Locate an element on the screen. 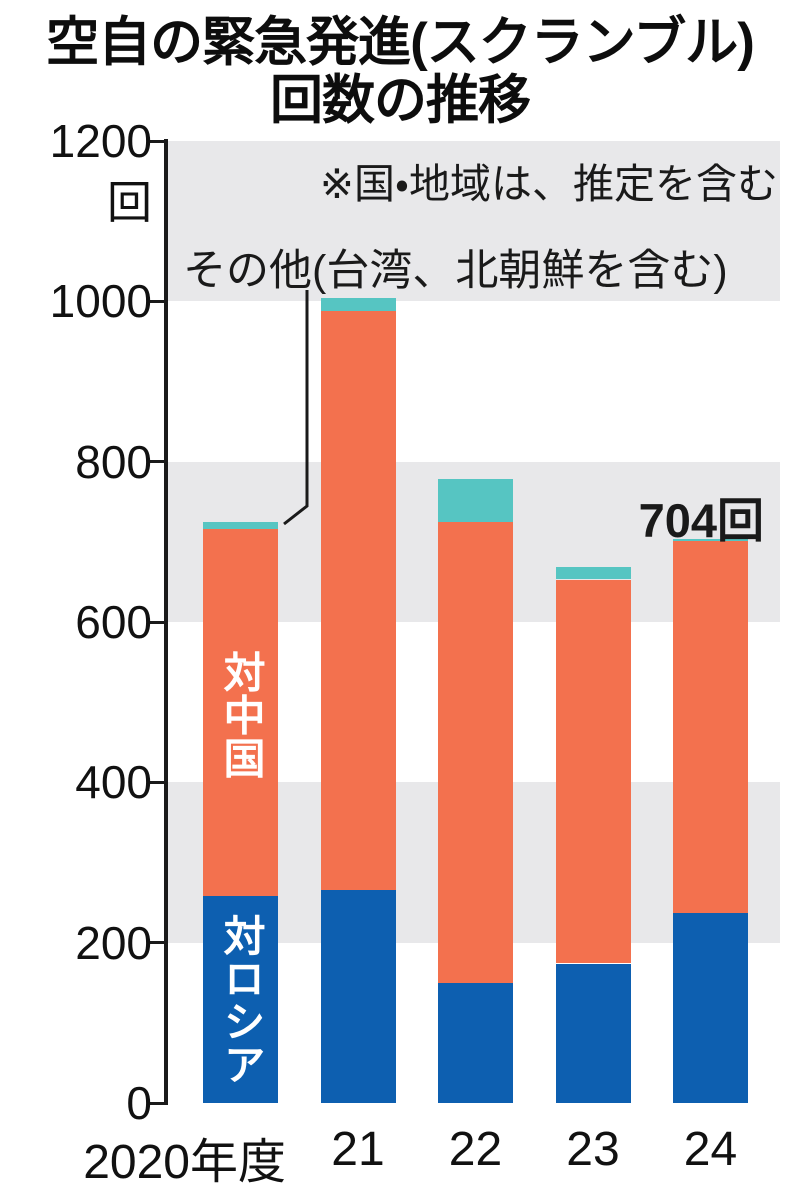  bar-segment-24-対中国 is located at coordinates (710, 727).